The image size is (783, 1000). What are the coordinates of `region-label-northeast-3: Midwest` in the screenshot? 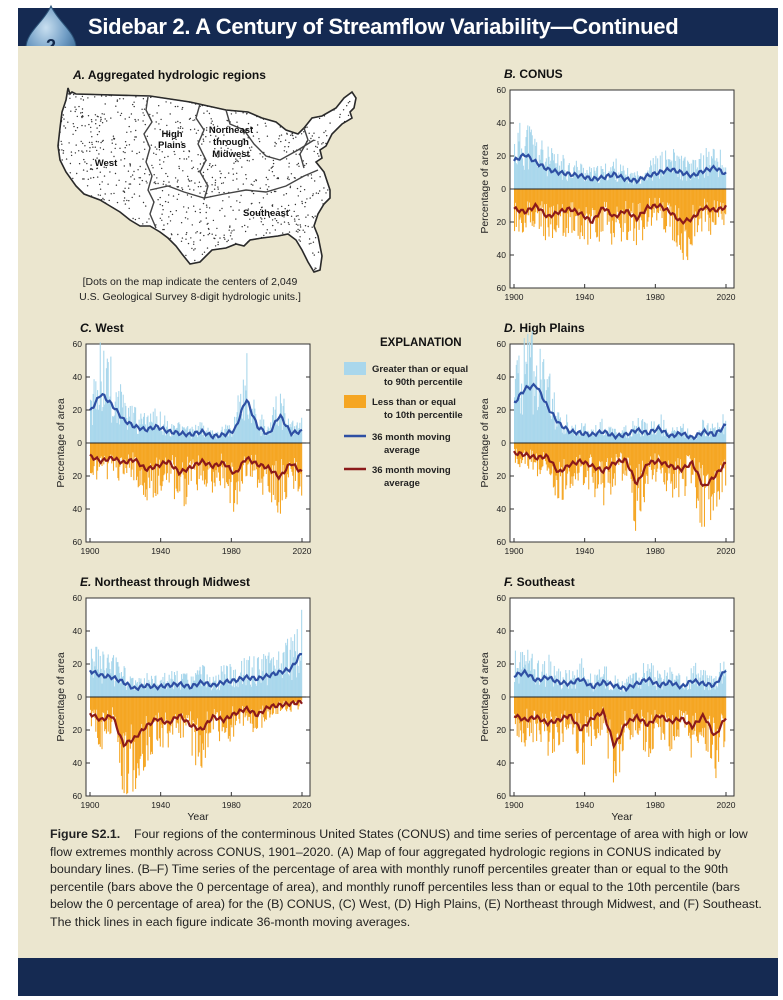 It's located at (231, 154).